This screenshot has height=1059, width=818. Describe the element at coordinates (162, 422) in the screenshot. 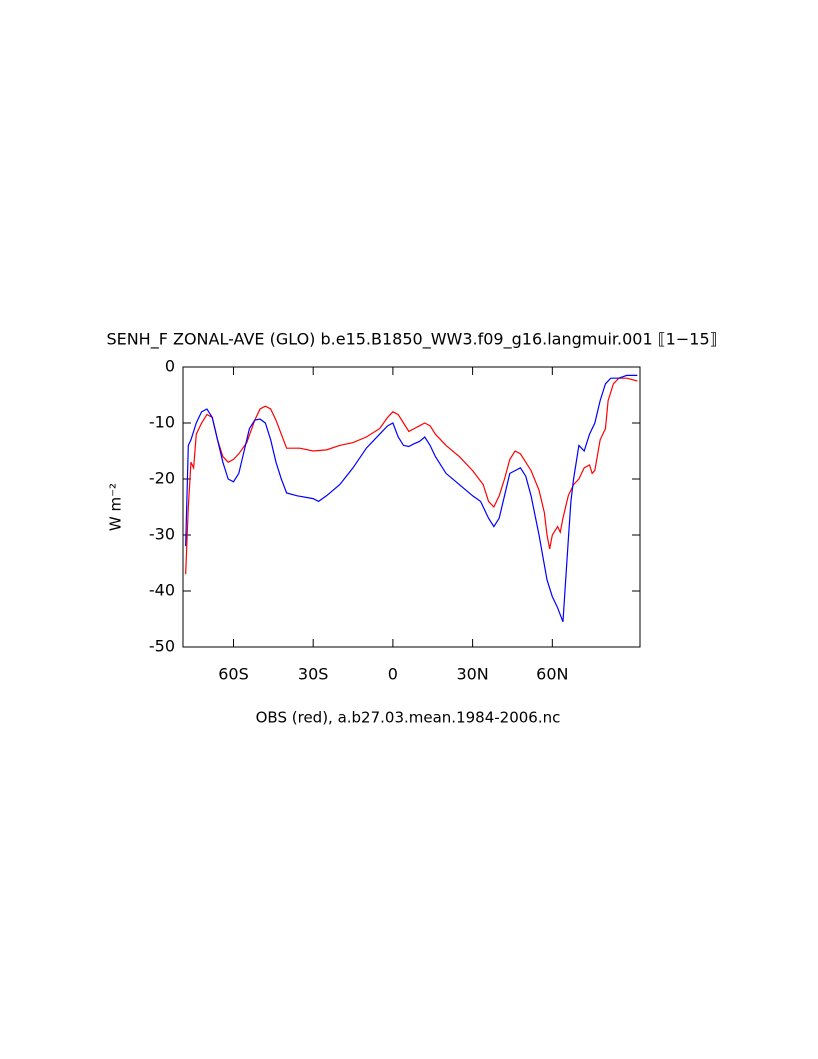

I see `y-tick-label: -10` at that location.